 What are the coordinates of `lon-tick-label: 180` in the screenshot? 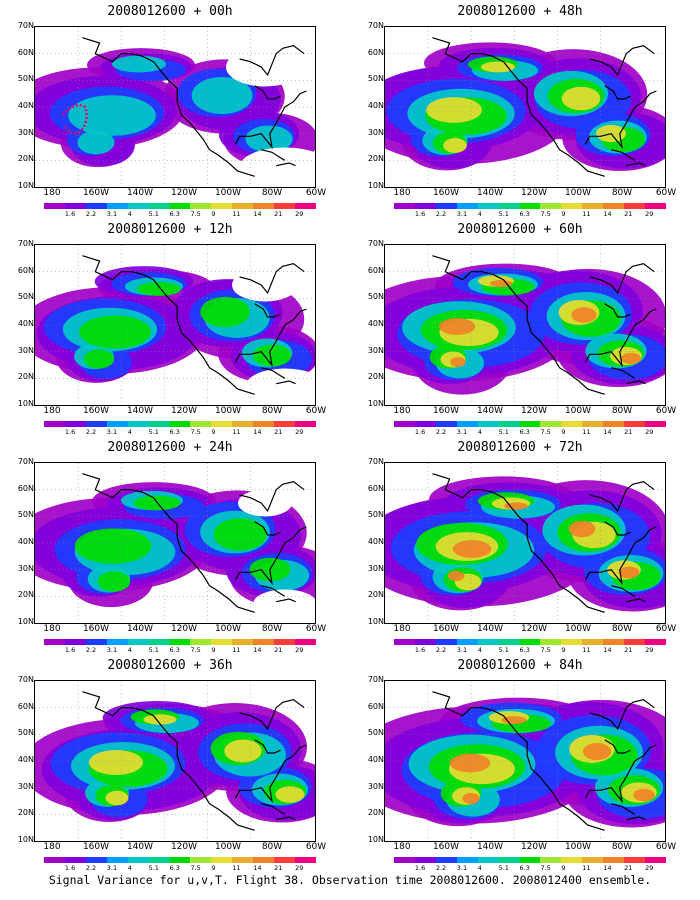 It's located at (402, 411).